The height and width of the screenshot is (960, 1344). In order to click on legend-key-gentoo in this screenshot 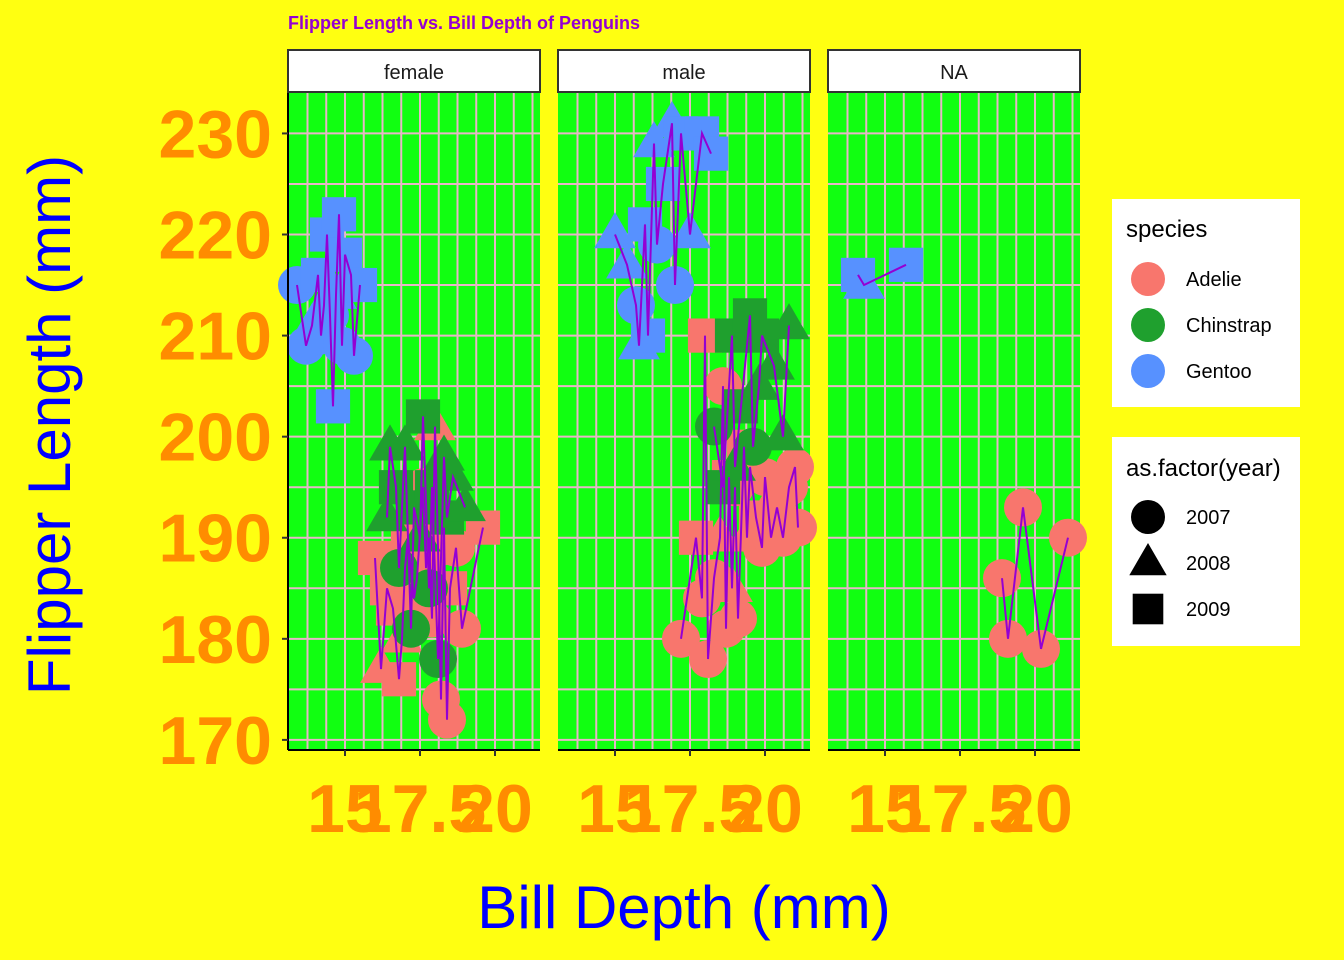, I will do `click(1148, 371)`.